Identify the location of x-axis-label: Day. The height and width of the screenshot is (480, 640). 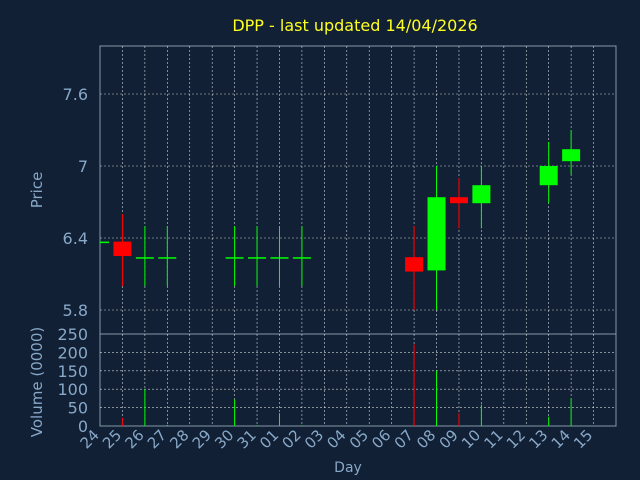
(348, 468).